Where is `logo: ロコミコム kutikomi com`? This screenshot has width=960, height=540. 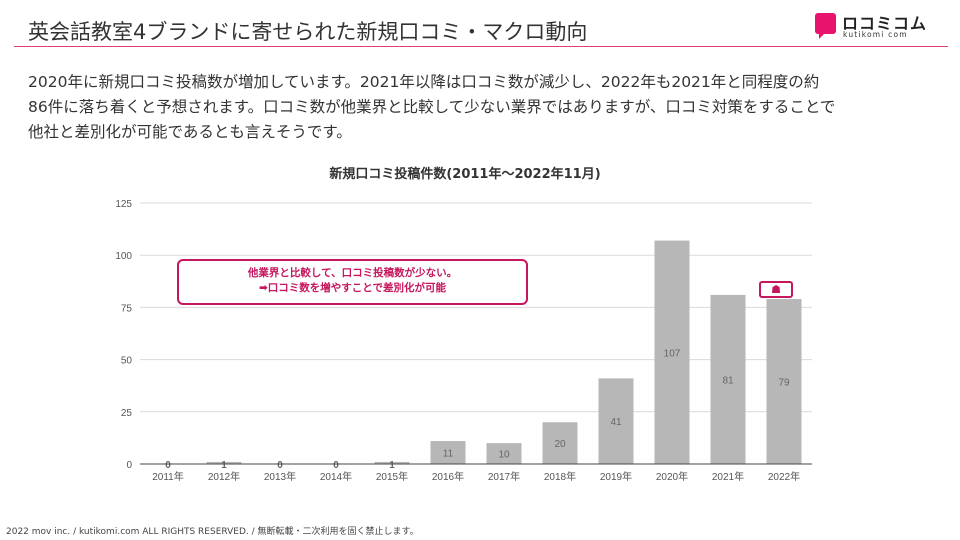 logo: ロコミコム kutikomi com is located at coordinates (871, 27).